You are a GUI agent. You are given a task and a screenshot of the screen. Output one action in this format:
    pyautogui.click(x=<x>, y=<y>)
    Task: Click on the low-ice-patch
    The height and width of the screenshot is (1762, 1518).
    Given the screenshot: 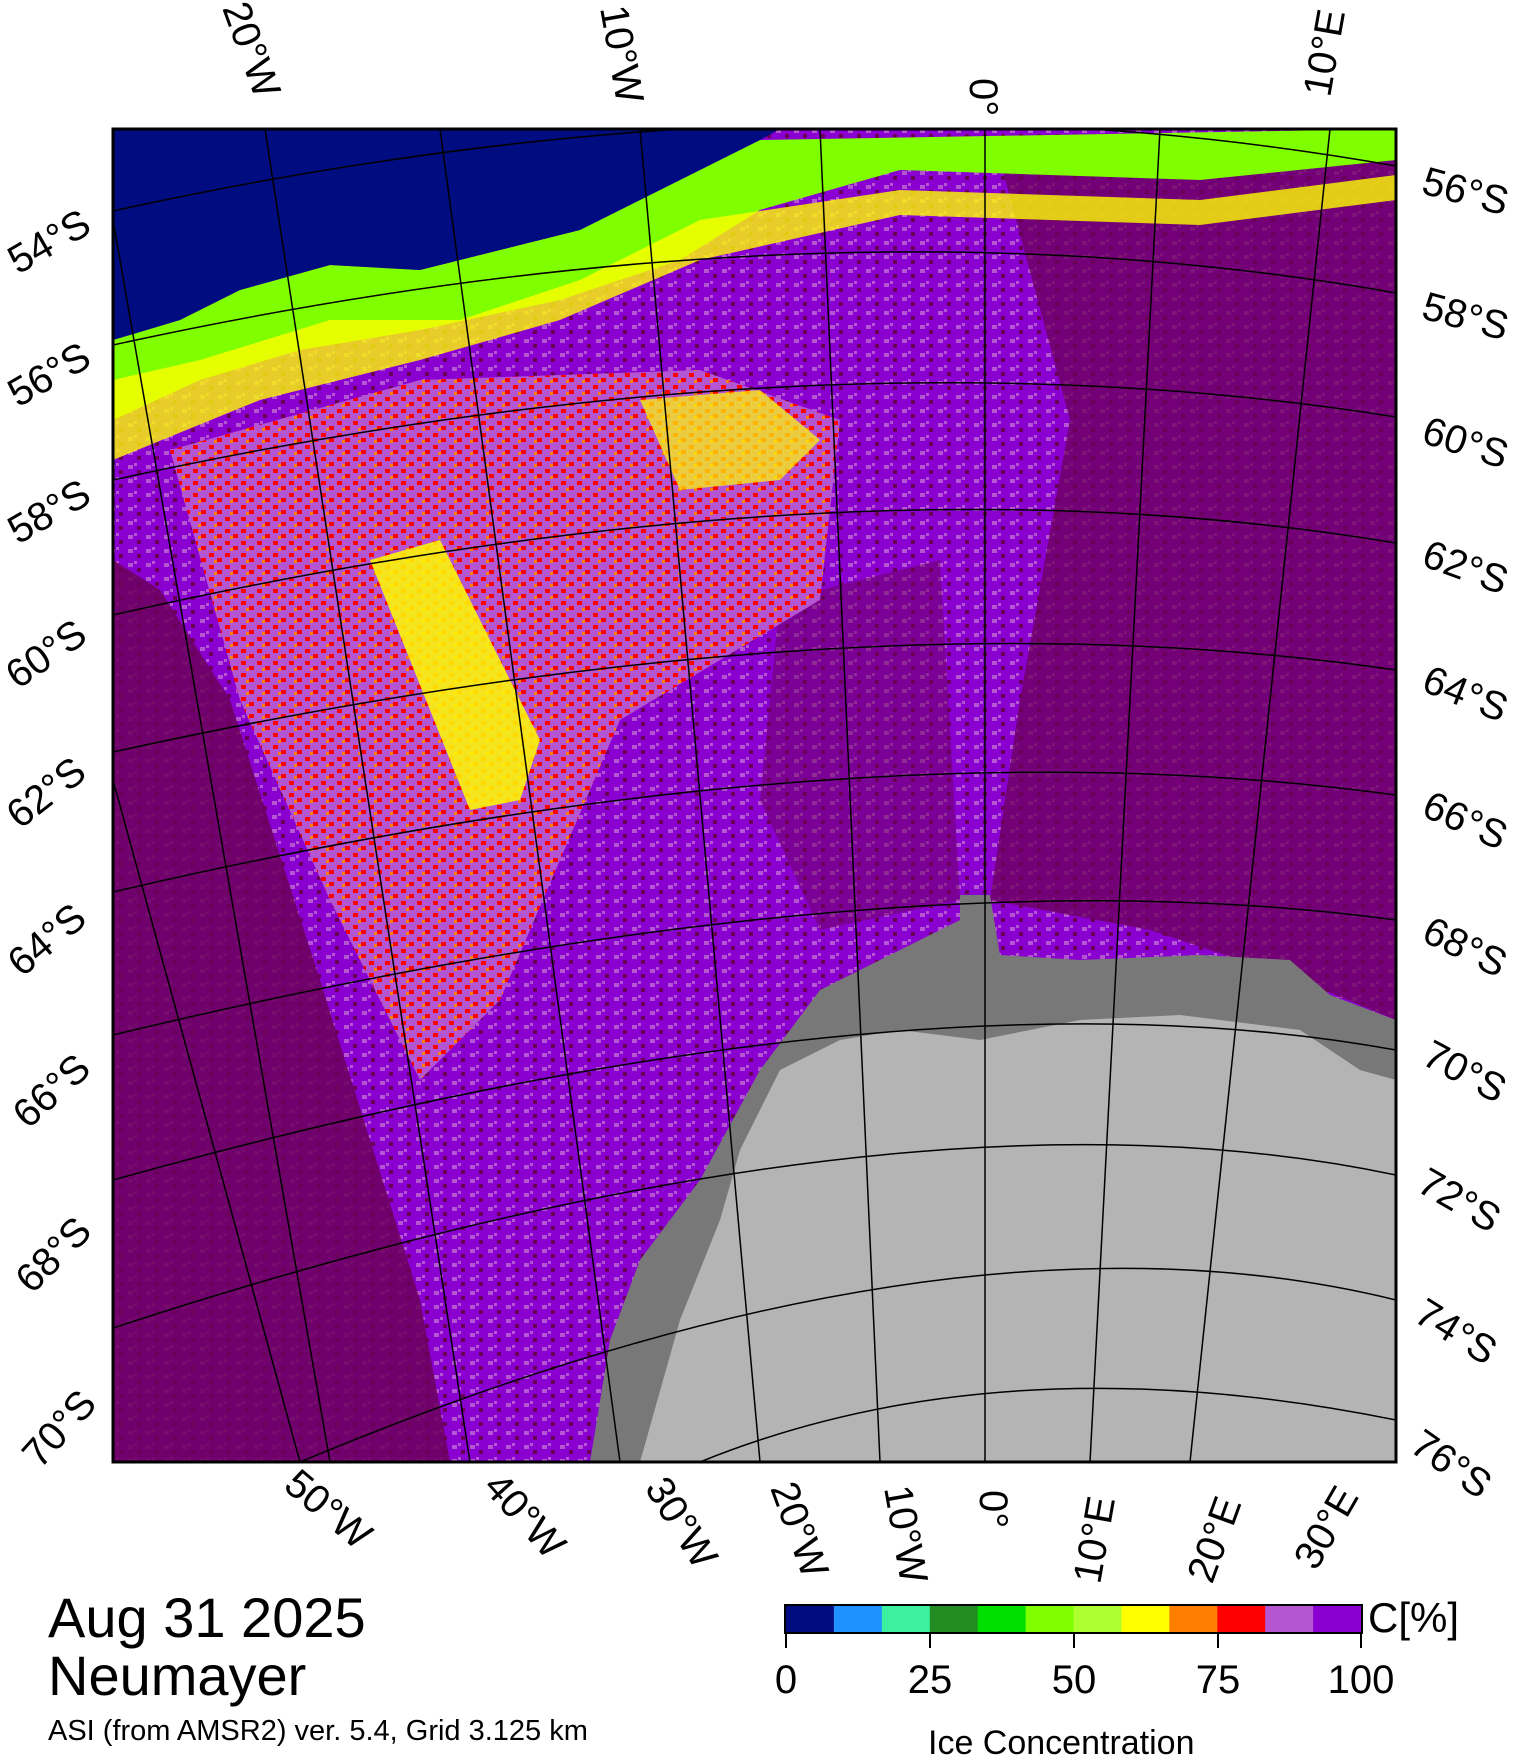 What is the action you would take?
    pyautogui.click(x=730, y=440)
    